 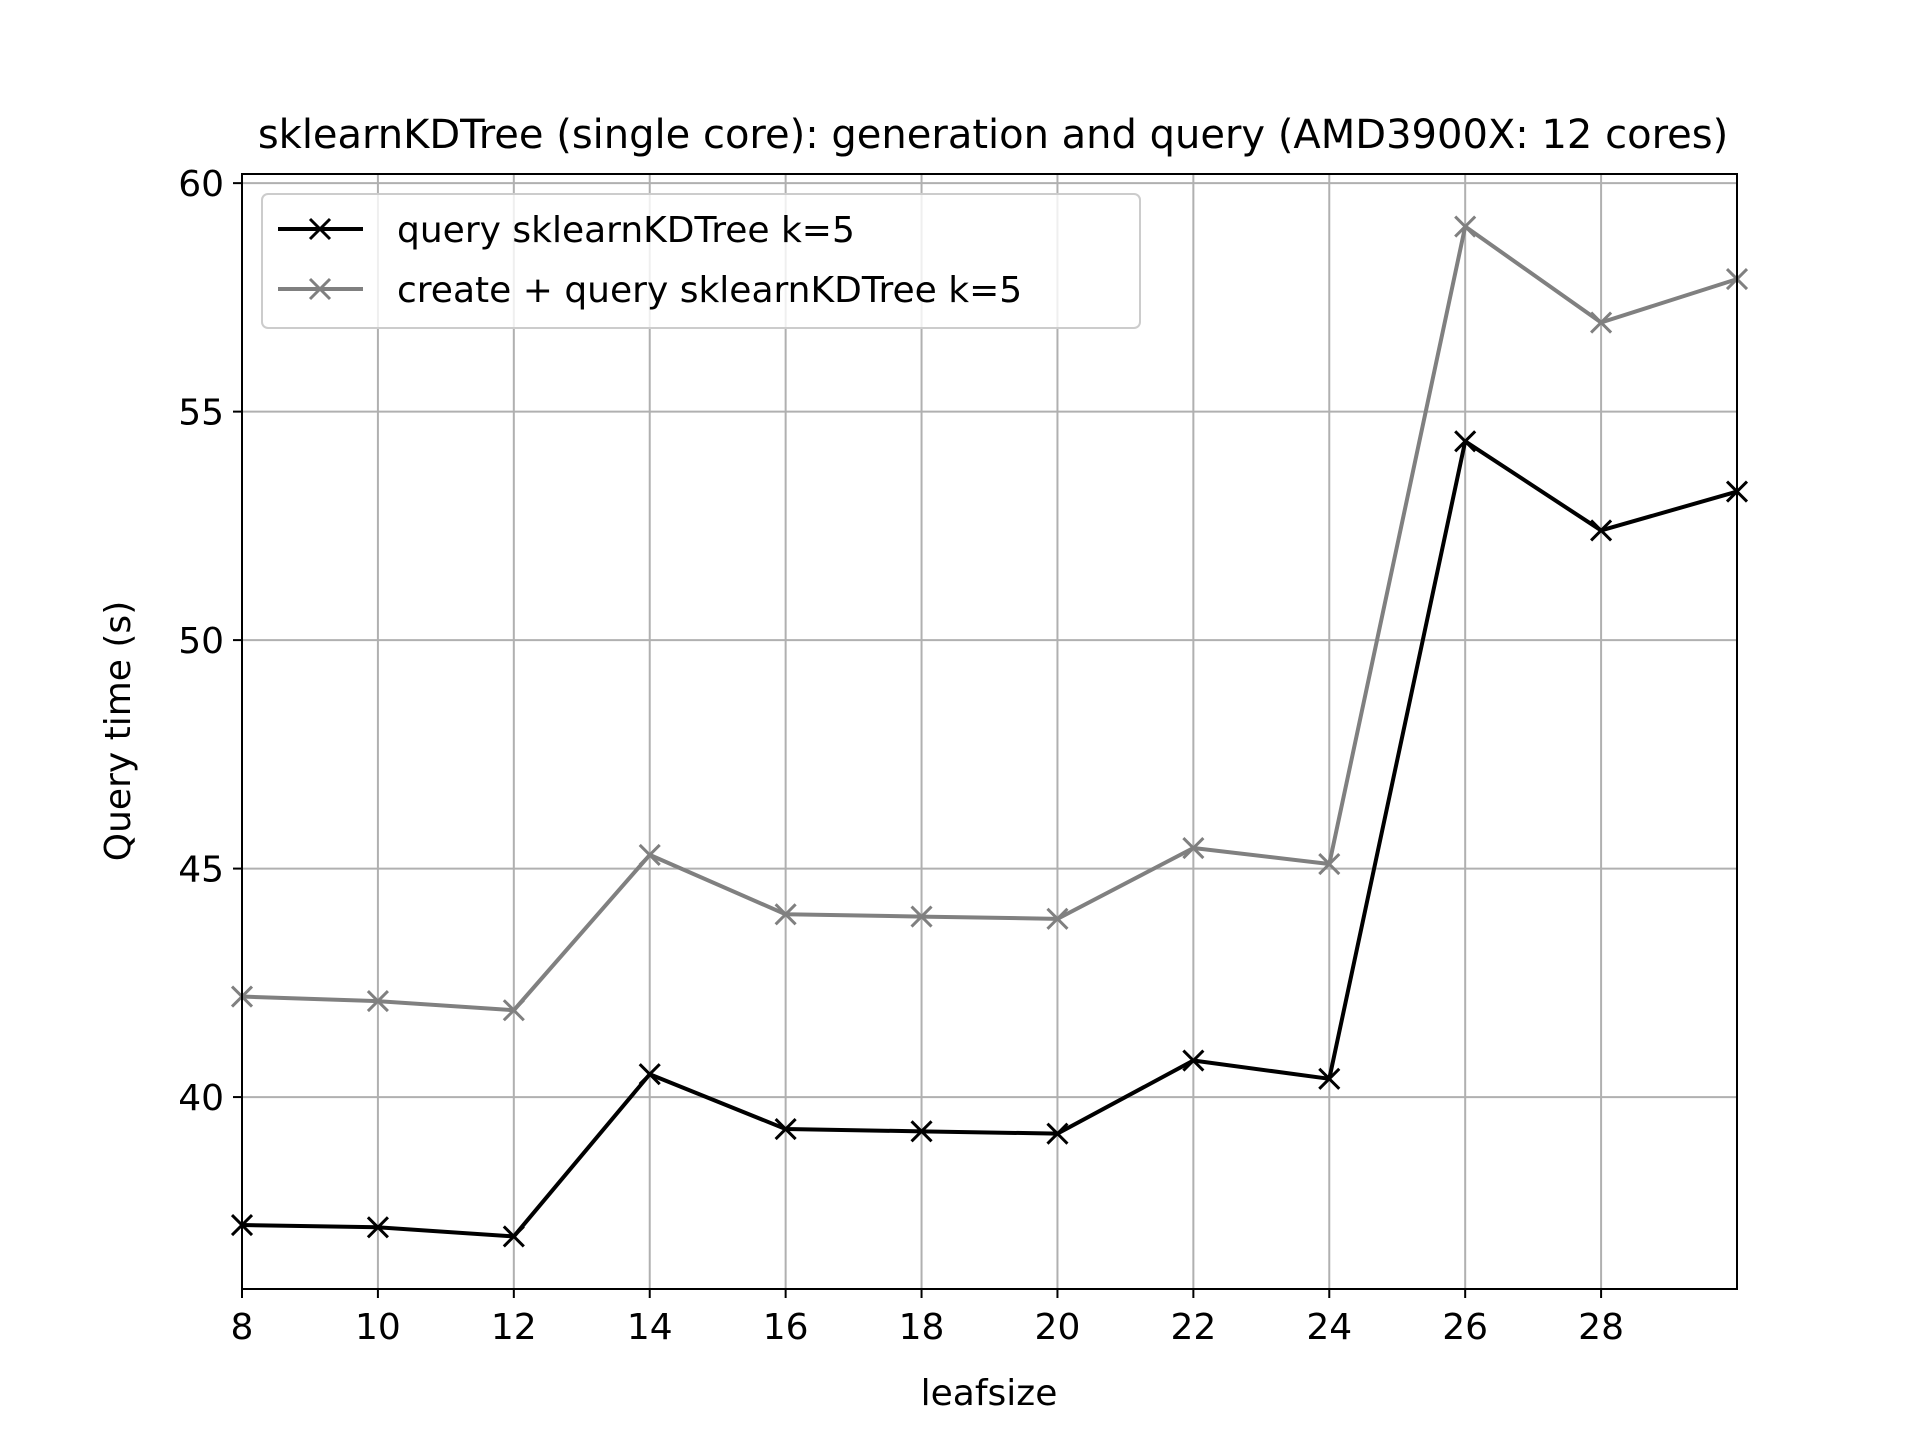 I want to click on y-tick-label: 40, so click(x=201, y=1098).